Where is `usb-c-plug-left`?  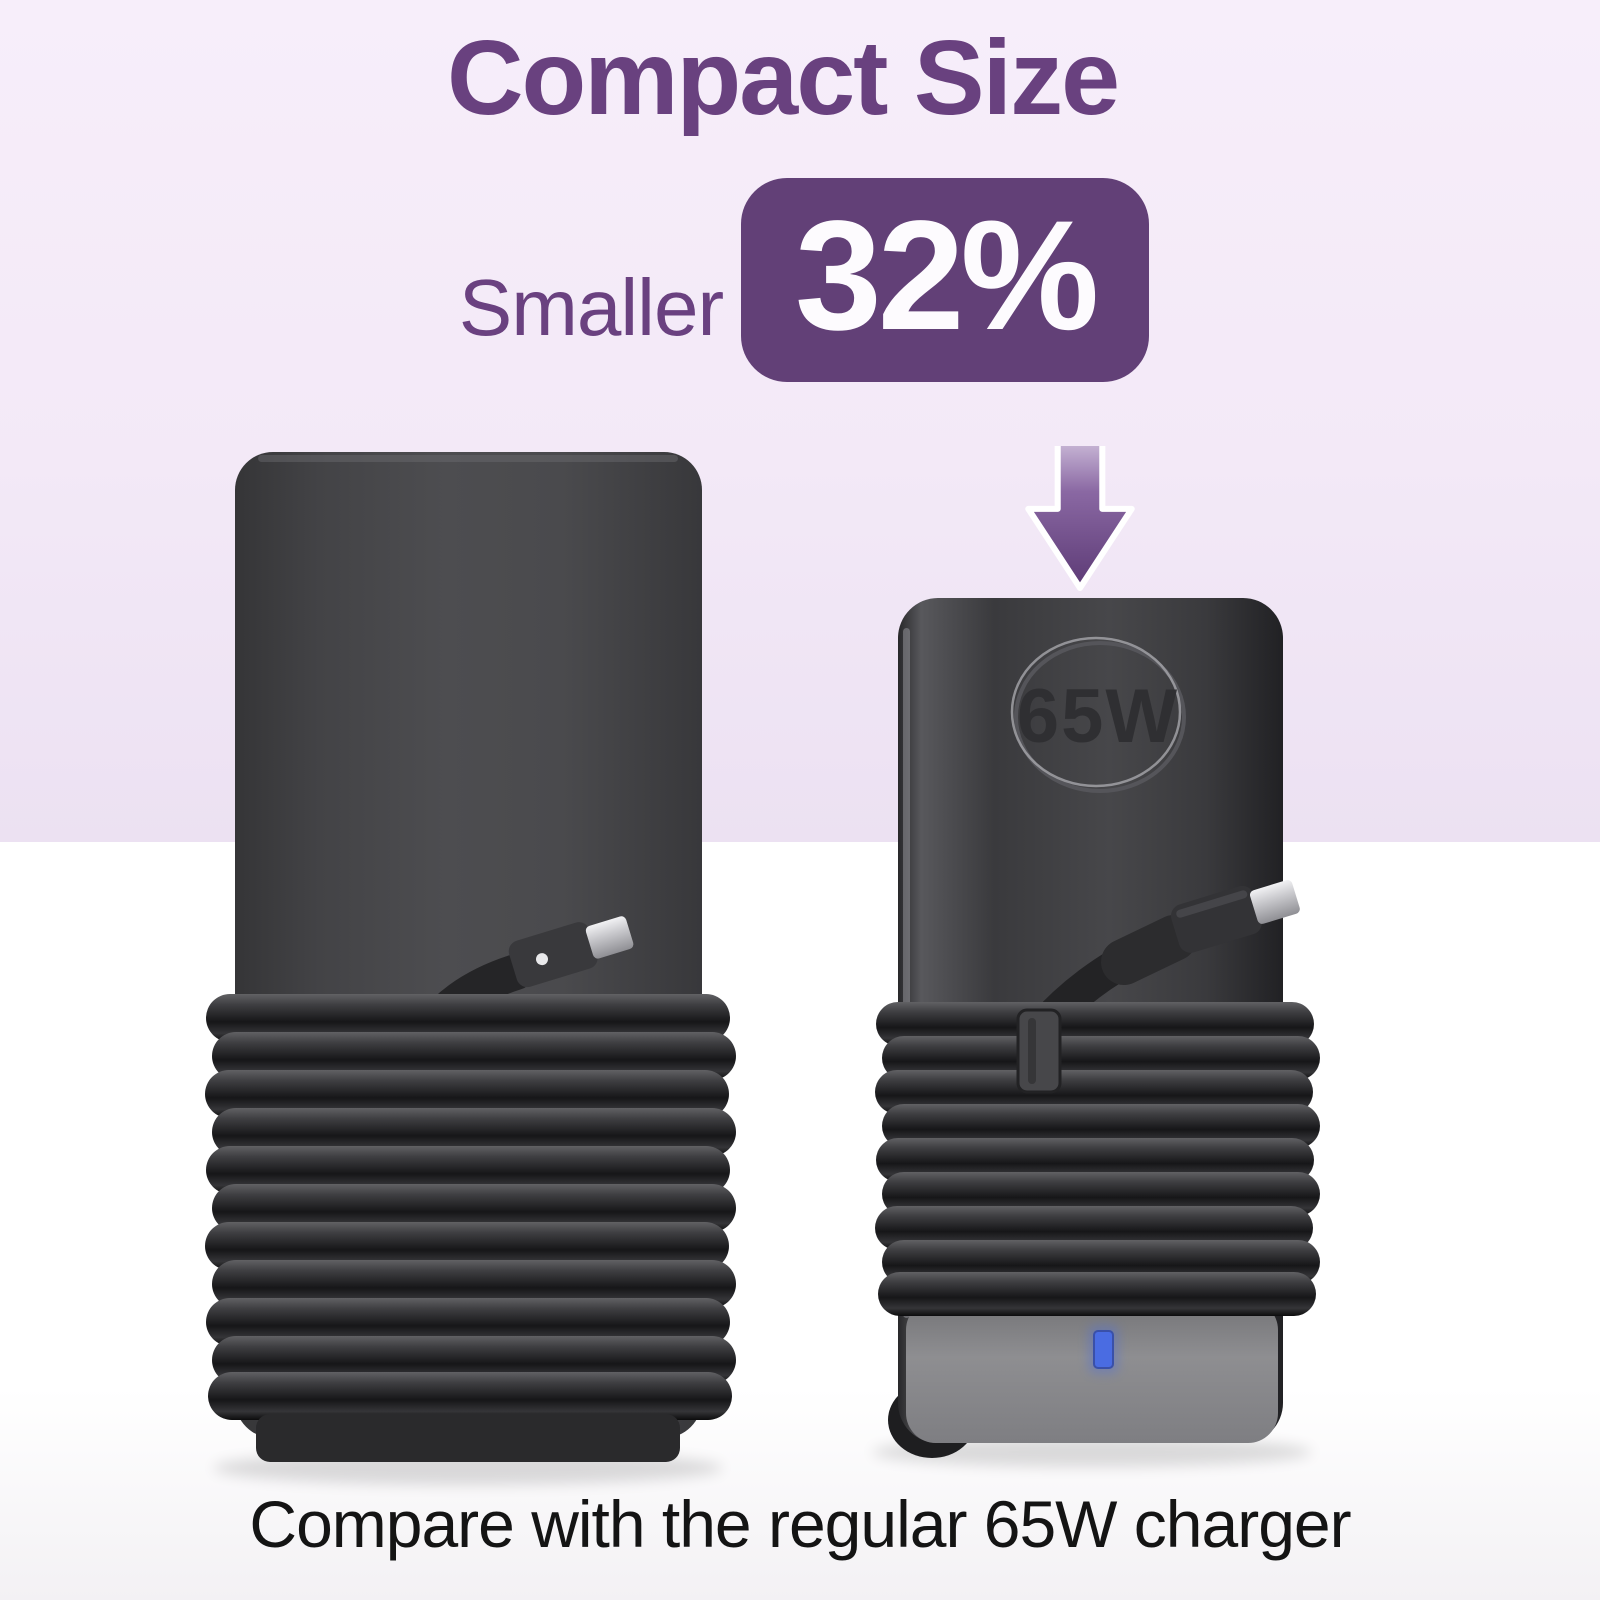
usb-c-plug-left is located at coordinates (571, 952).